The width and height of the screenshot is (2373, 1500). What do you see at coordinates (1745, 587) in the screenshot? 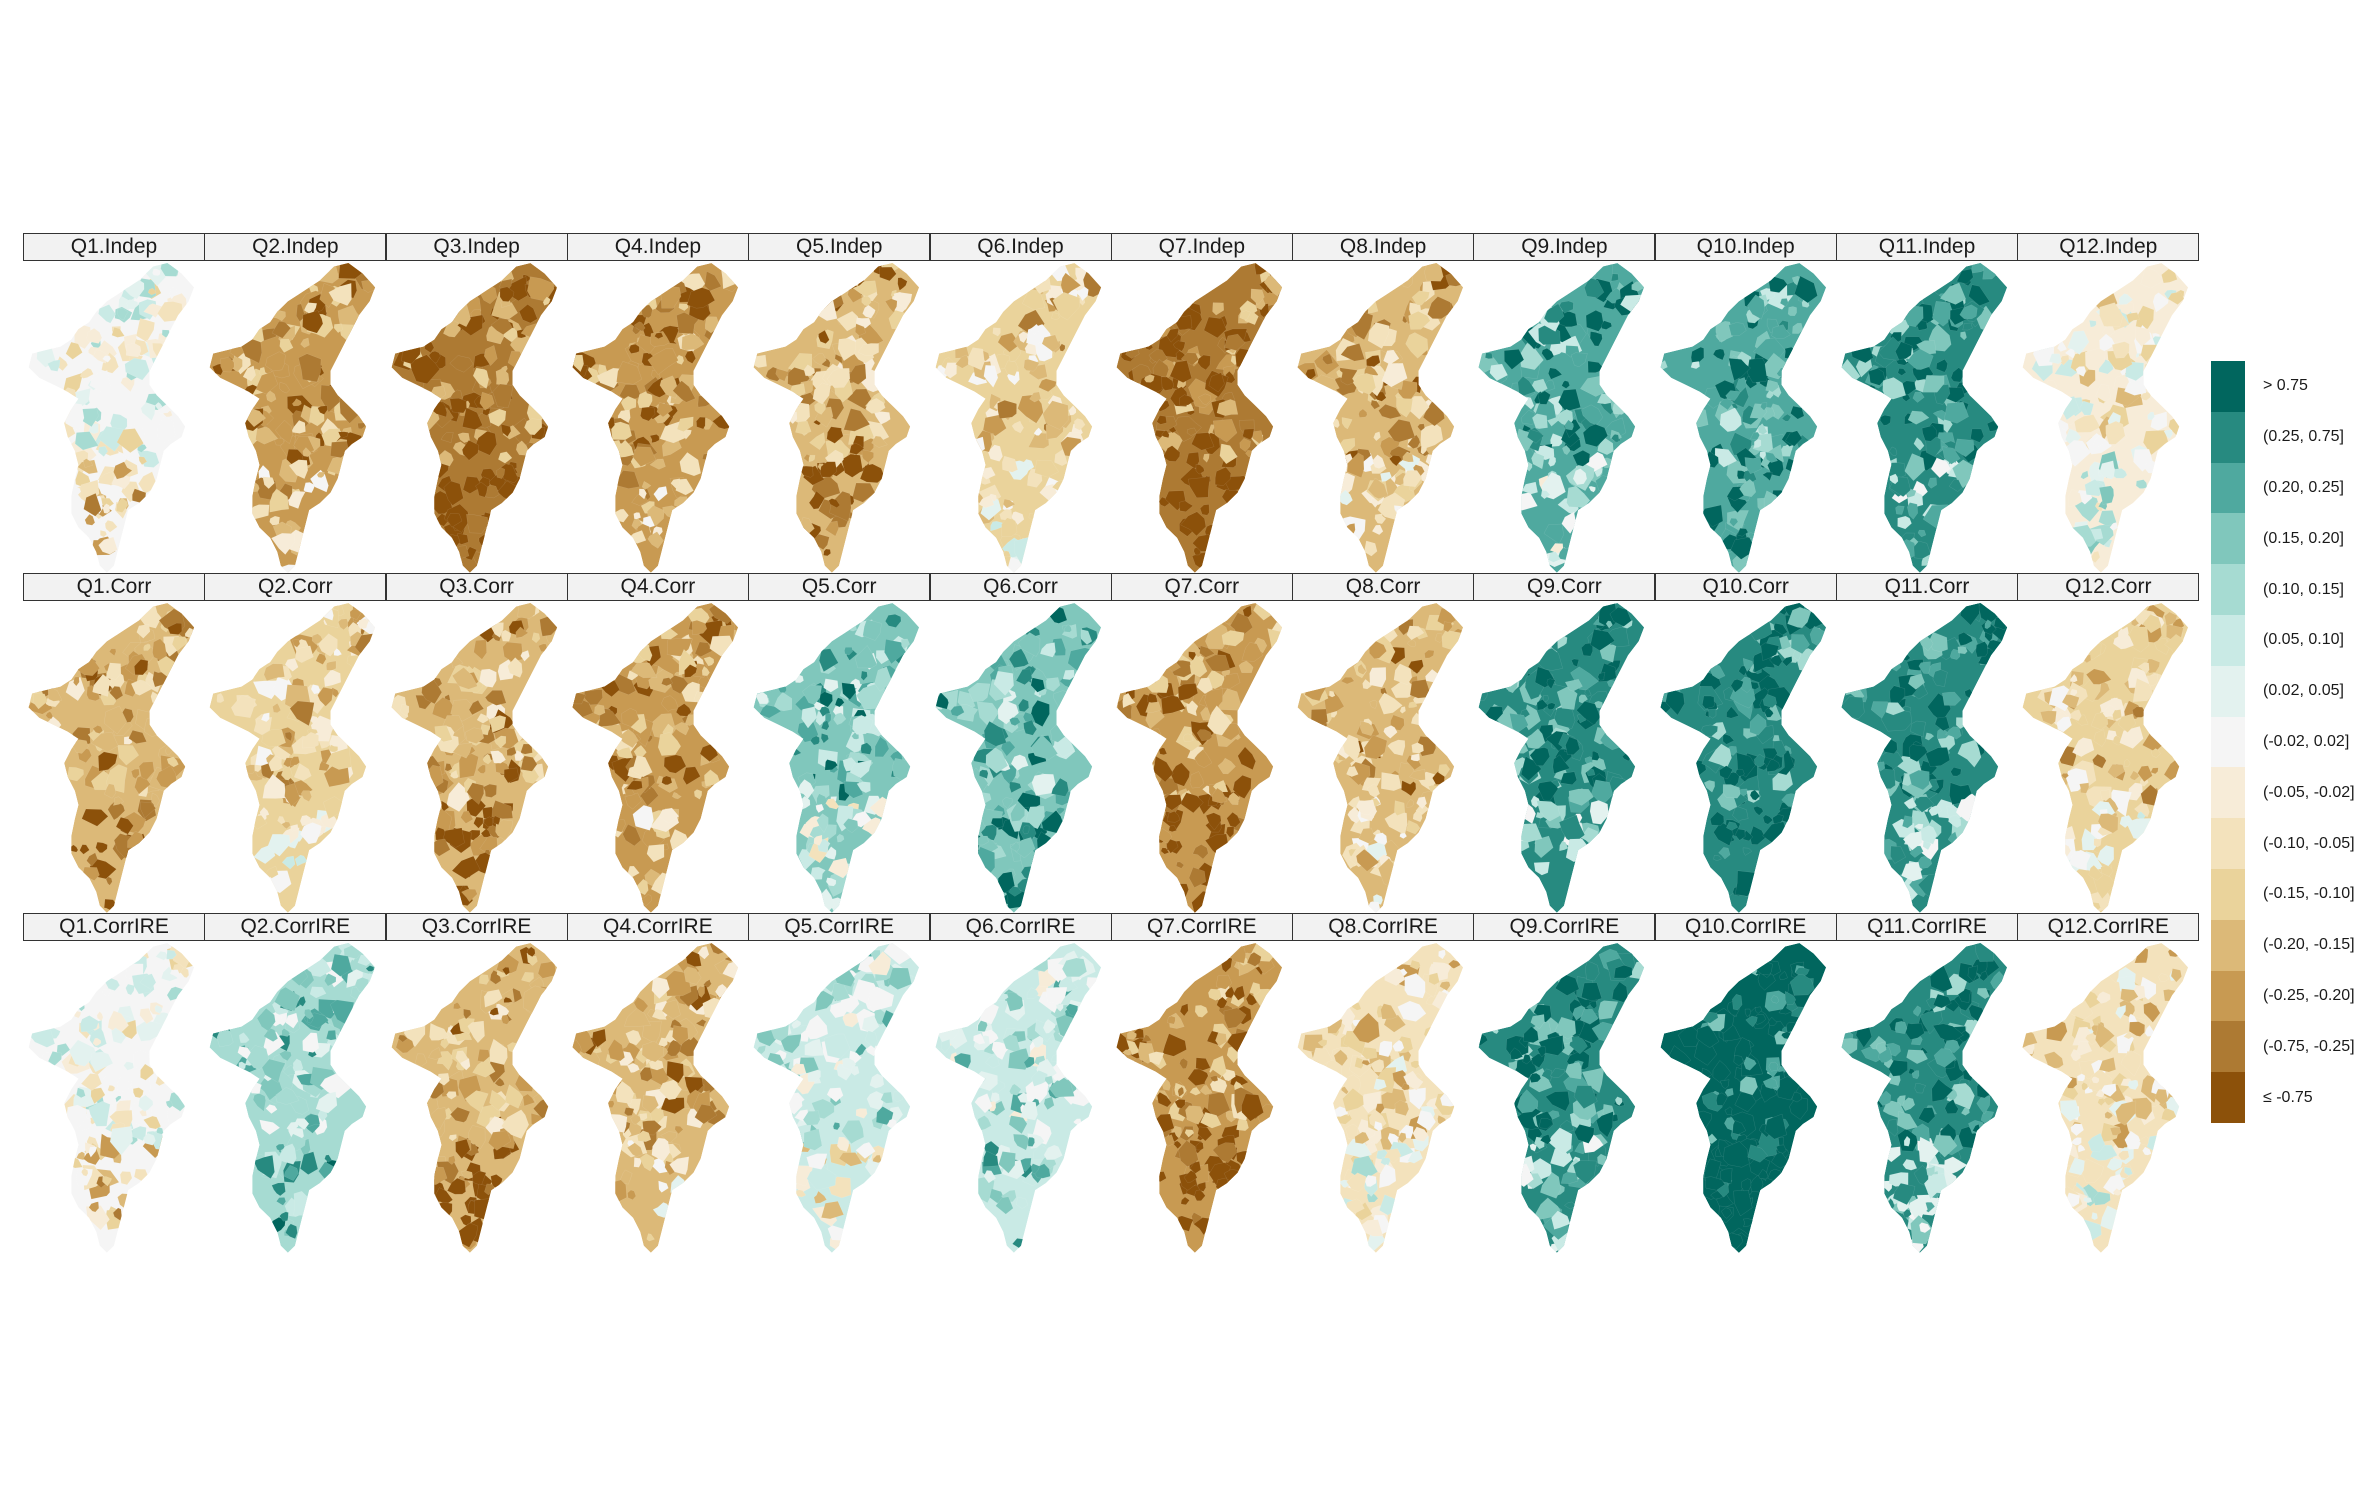
I see `panel-title: Q10.Corr` at bounding box center [1745, 587].